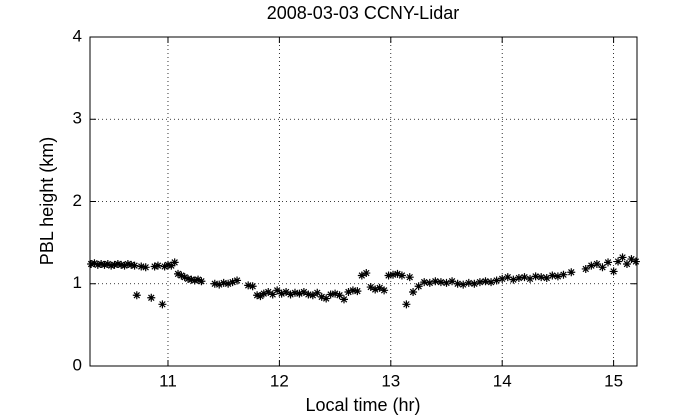 The width and height of the screenshot is (700, 420). Describe the element at coordinates (279, 380) in the screenshot. I see `x-tick-label: 12` at that location.